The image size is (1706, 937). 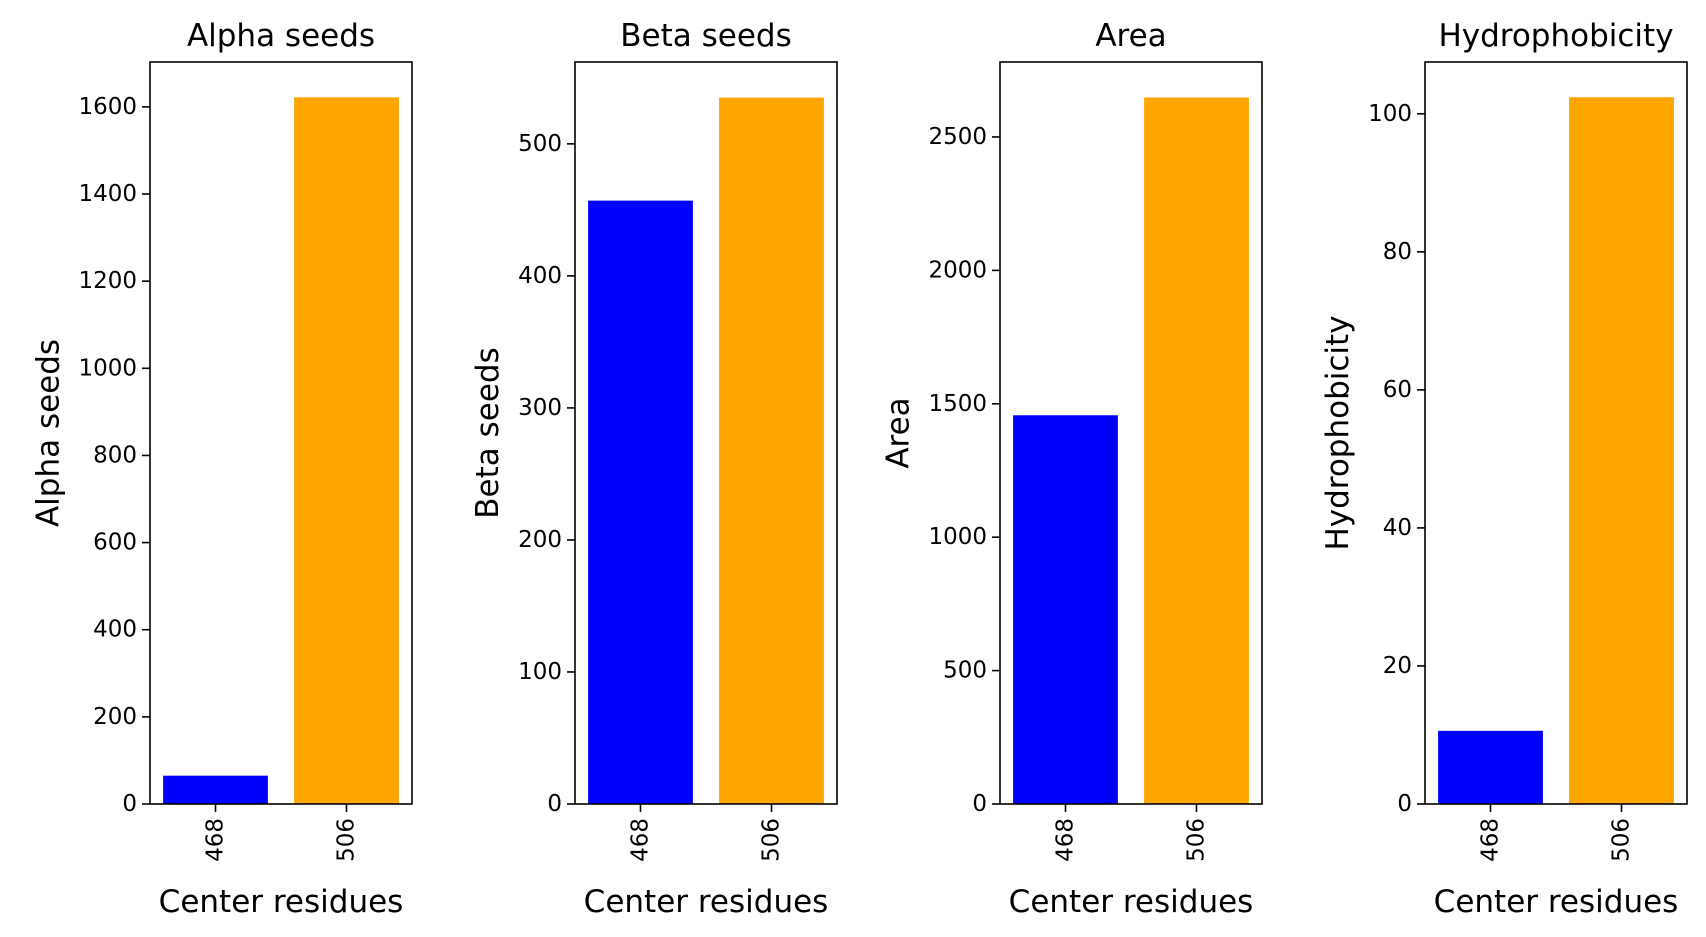 What do you see at coordinates (107, 107) in the screenshot?
I see `y-tick-label: 1600` at bounding box center [107, 107].